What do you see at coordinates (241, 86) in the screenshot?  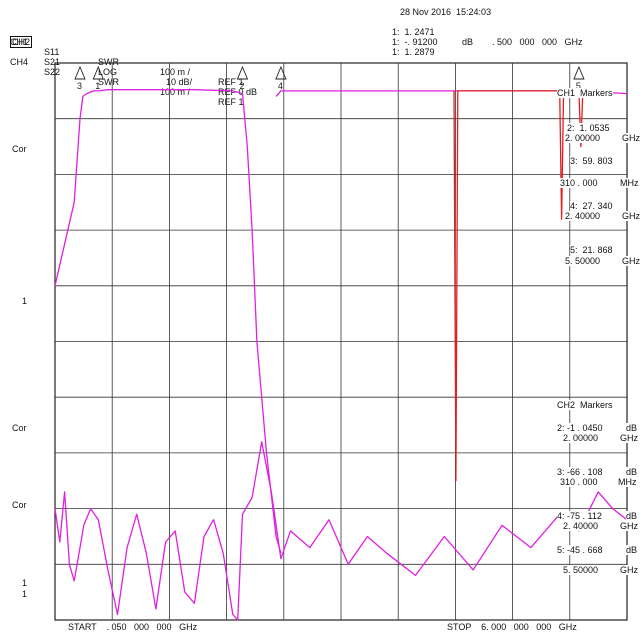 I see `marker-label: 2` at bounding box center [241, 86].